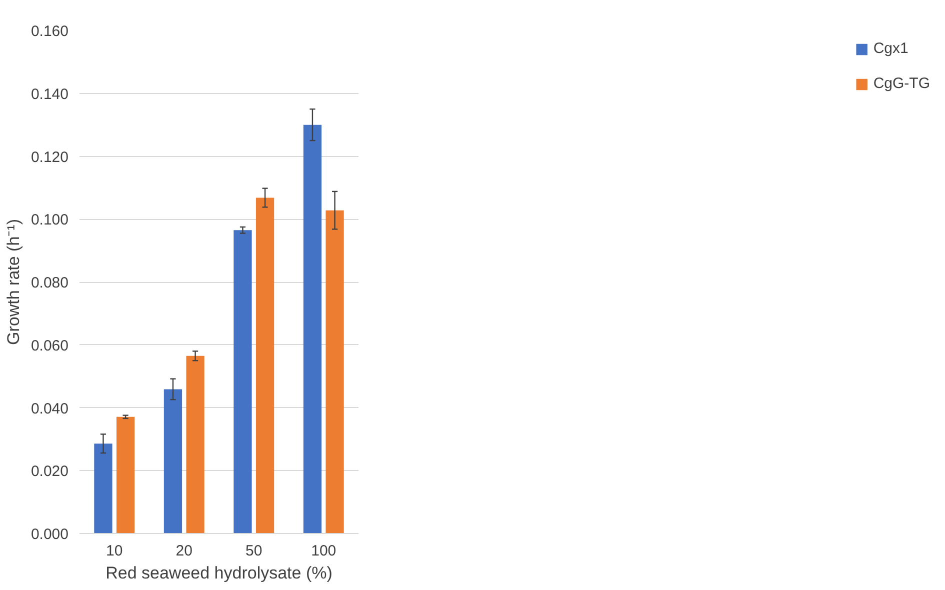 Image resolution: width=945 pixels, height=590 pixels. I want to click on y-tick-label: 0.040, so click(49, 409).